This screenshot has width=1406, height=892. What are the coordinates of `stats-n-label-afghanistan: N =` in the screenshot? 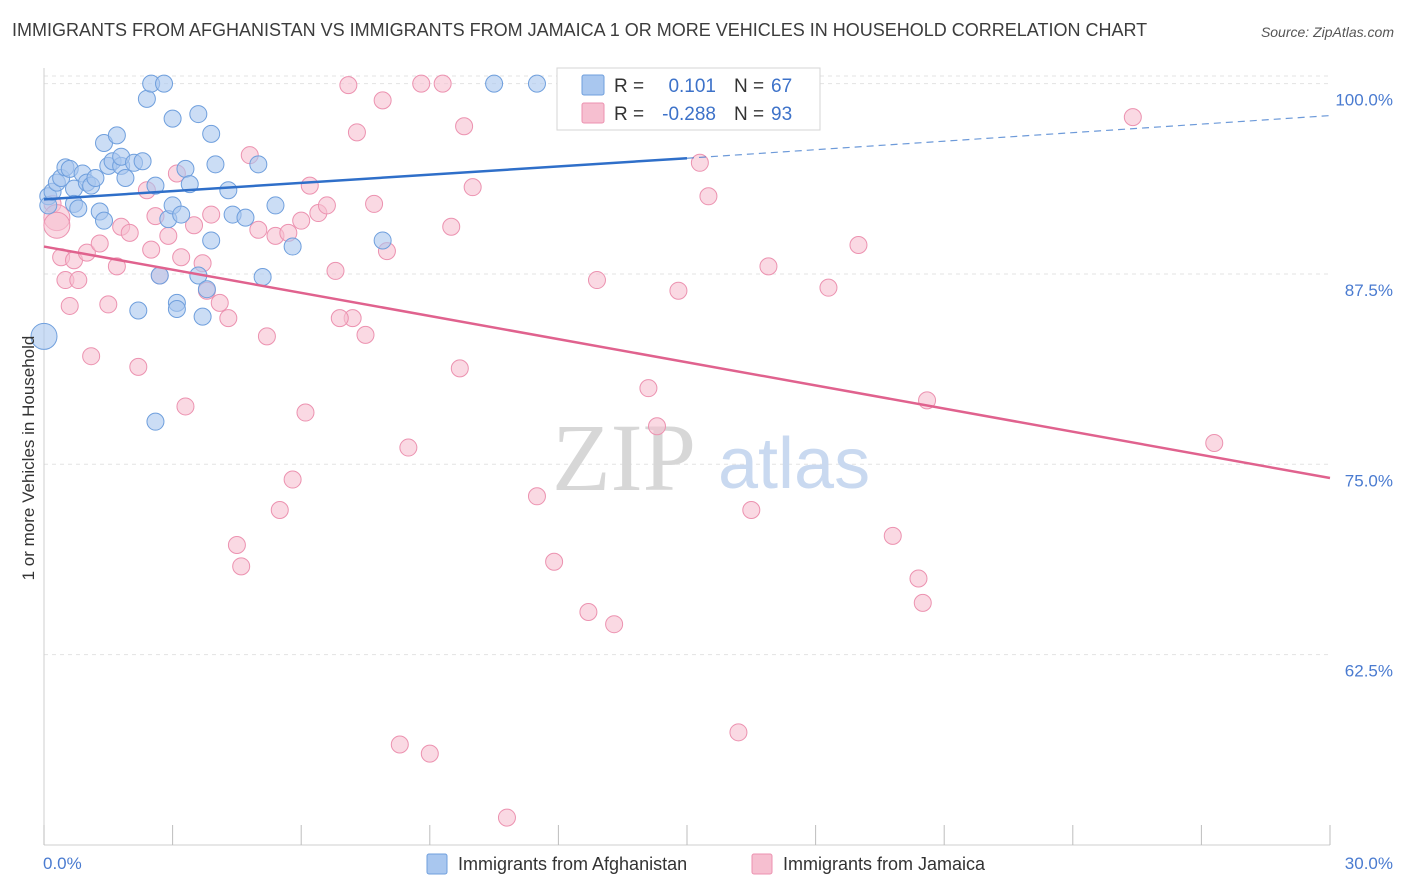 It's located at (749, 86).